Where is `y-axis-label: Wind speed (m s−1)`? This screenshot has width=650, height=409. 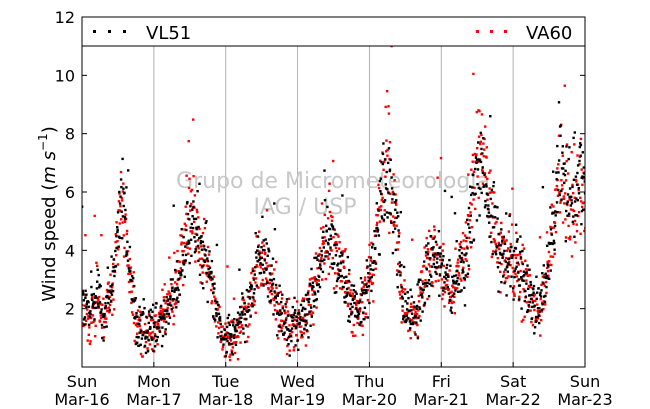
y-axis-label: Wind speed (m s−1) is located at coordinates (48, 213).